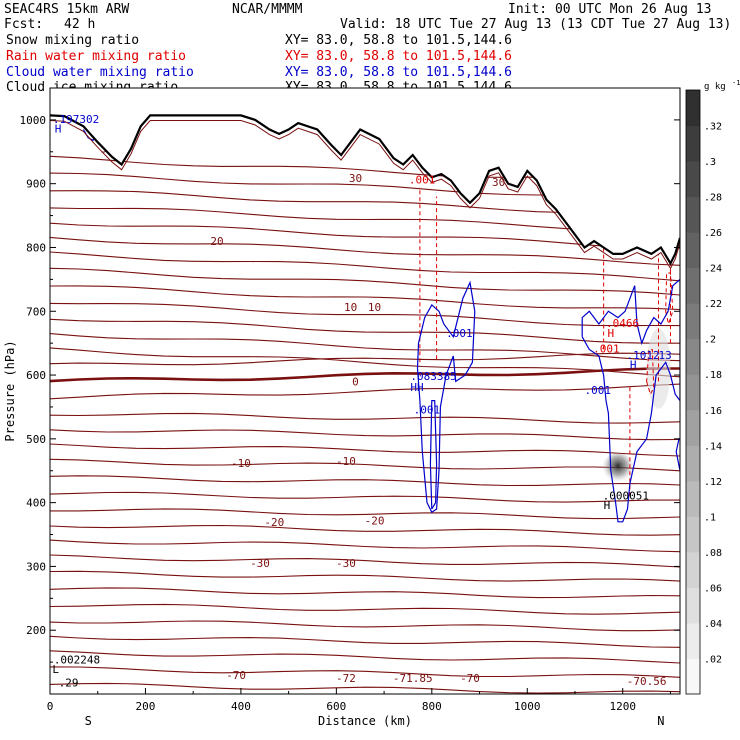  What do you see at coordinates (50, 706) in the screenshot?
I see `x-tick-label: 0` at bounding box center [50, 706].